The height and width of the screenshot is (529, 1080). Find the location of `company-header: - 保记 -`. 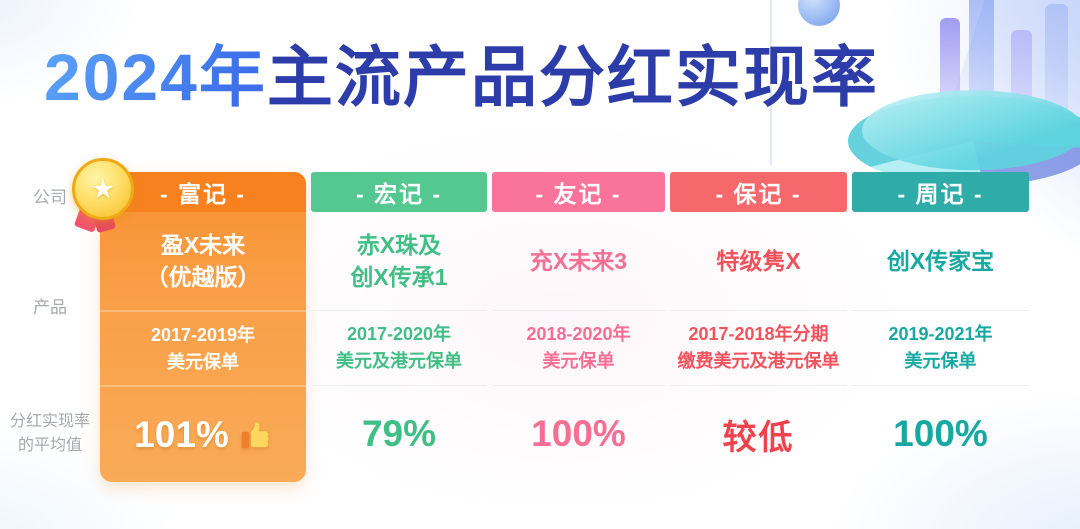

company-header: - 保记 - is located at coordinates (758, 192).